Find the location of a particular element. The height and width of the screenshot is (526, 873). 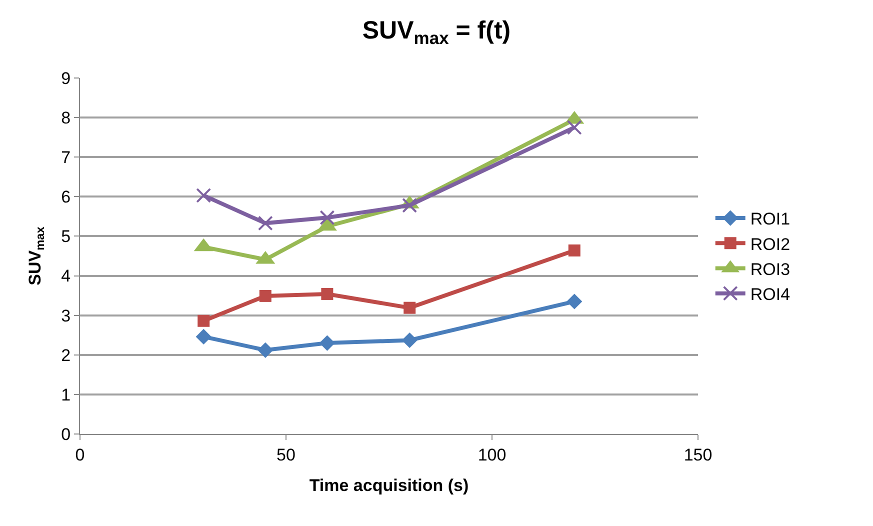

legend-label: ROI3 is located at coordinates (770, 269).